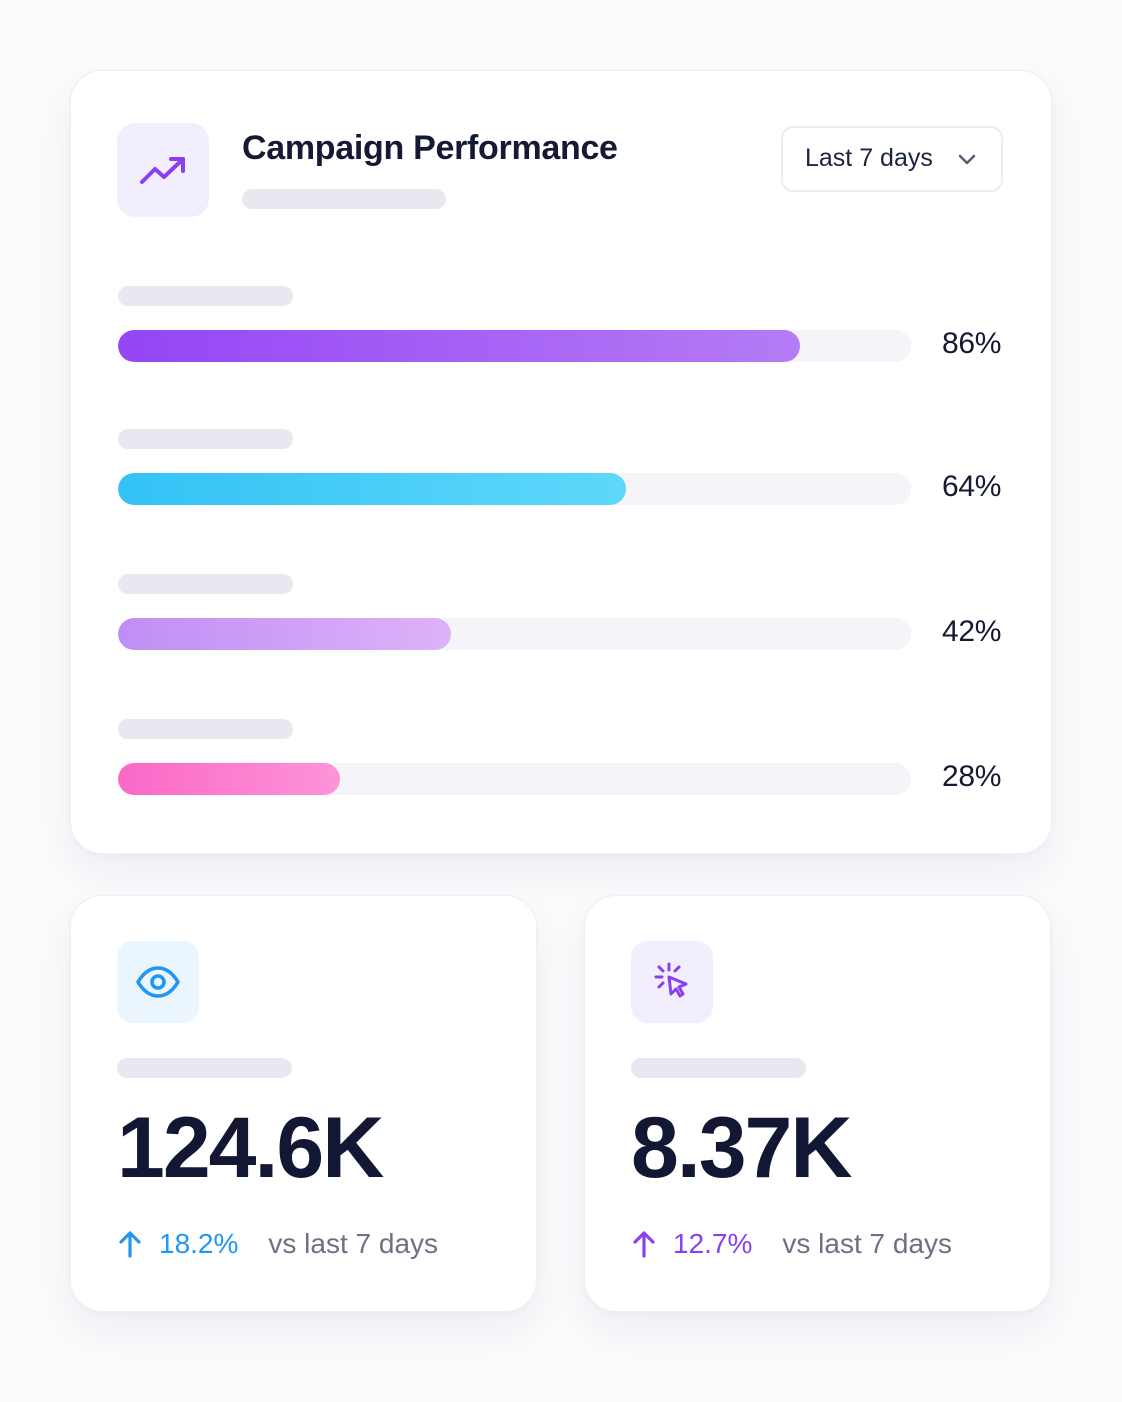 This screenshot has width=1122, height=1402. I want to click on trend-indicator: 12.7% vs last 7 days, so click(791, 1244).